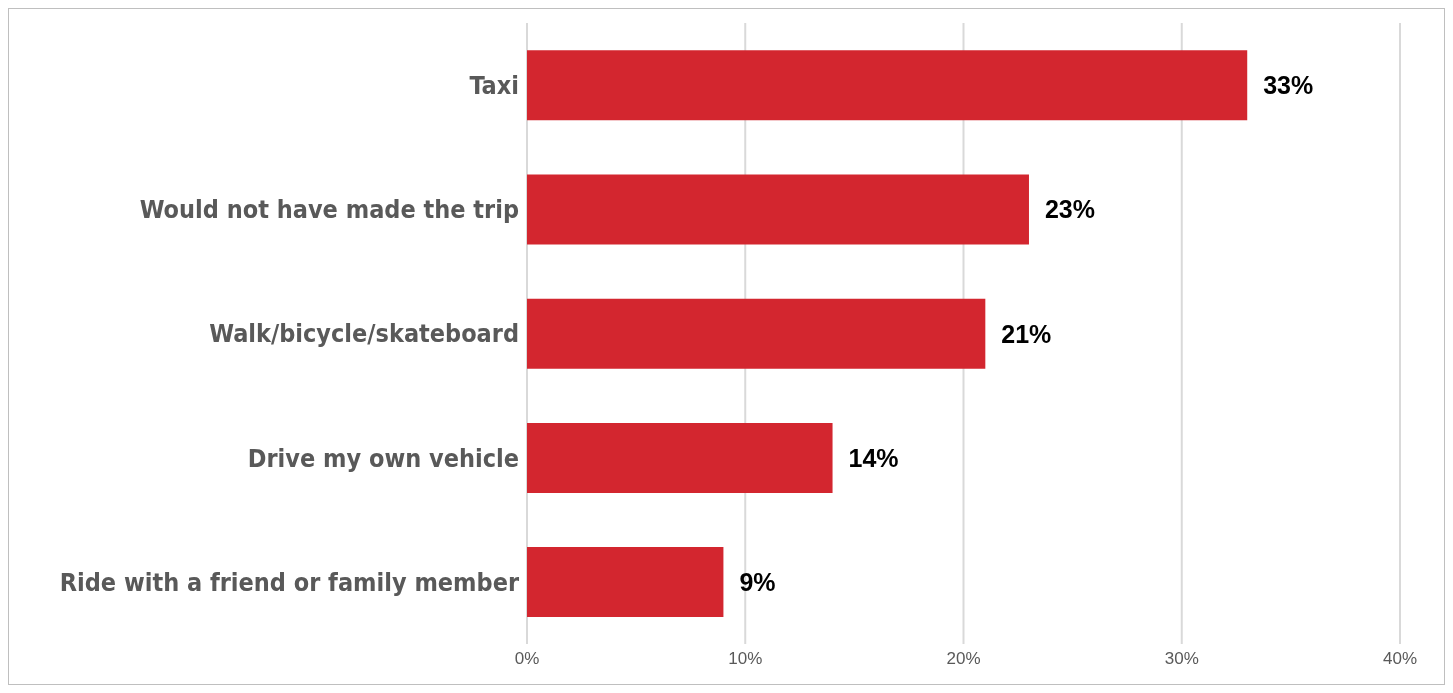 This screenshot has height=693, width=1453. I want to click on y-tick-label: Drive my own vehicle, so click(383, 458).